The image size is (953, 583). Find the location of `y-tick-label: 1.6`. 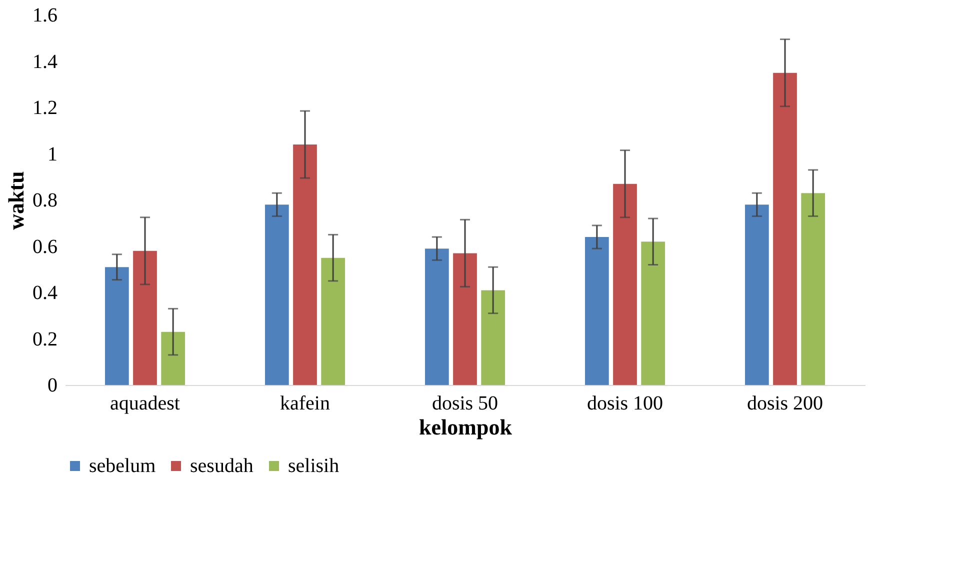

y-tick-label: 1.6 is located at coordinates (45, 15).